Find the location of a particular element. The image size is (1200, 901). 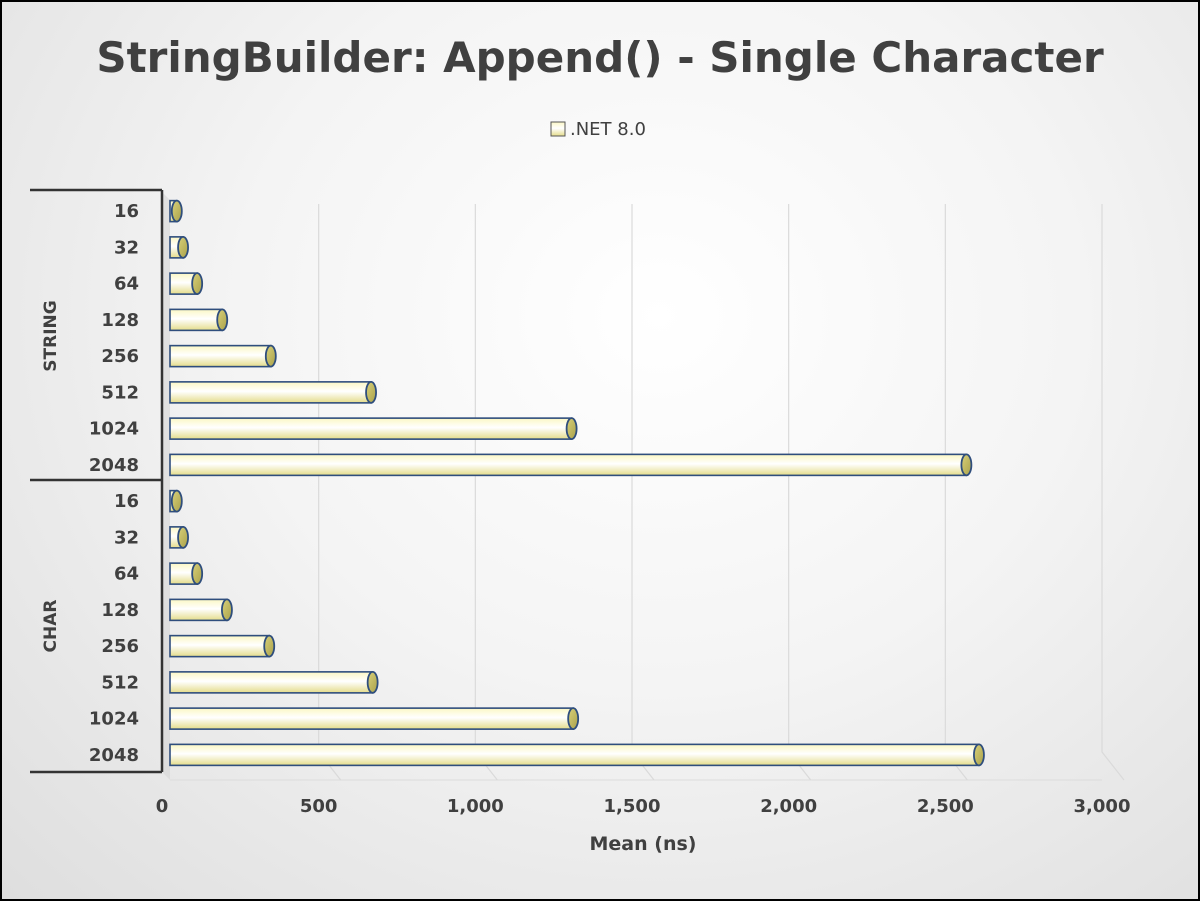

x-tick-label: 2,500 is located at coordinates (945, 806).